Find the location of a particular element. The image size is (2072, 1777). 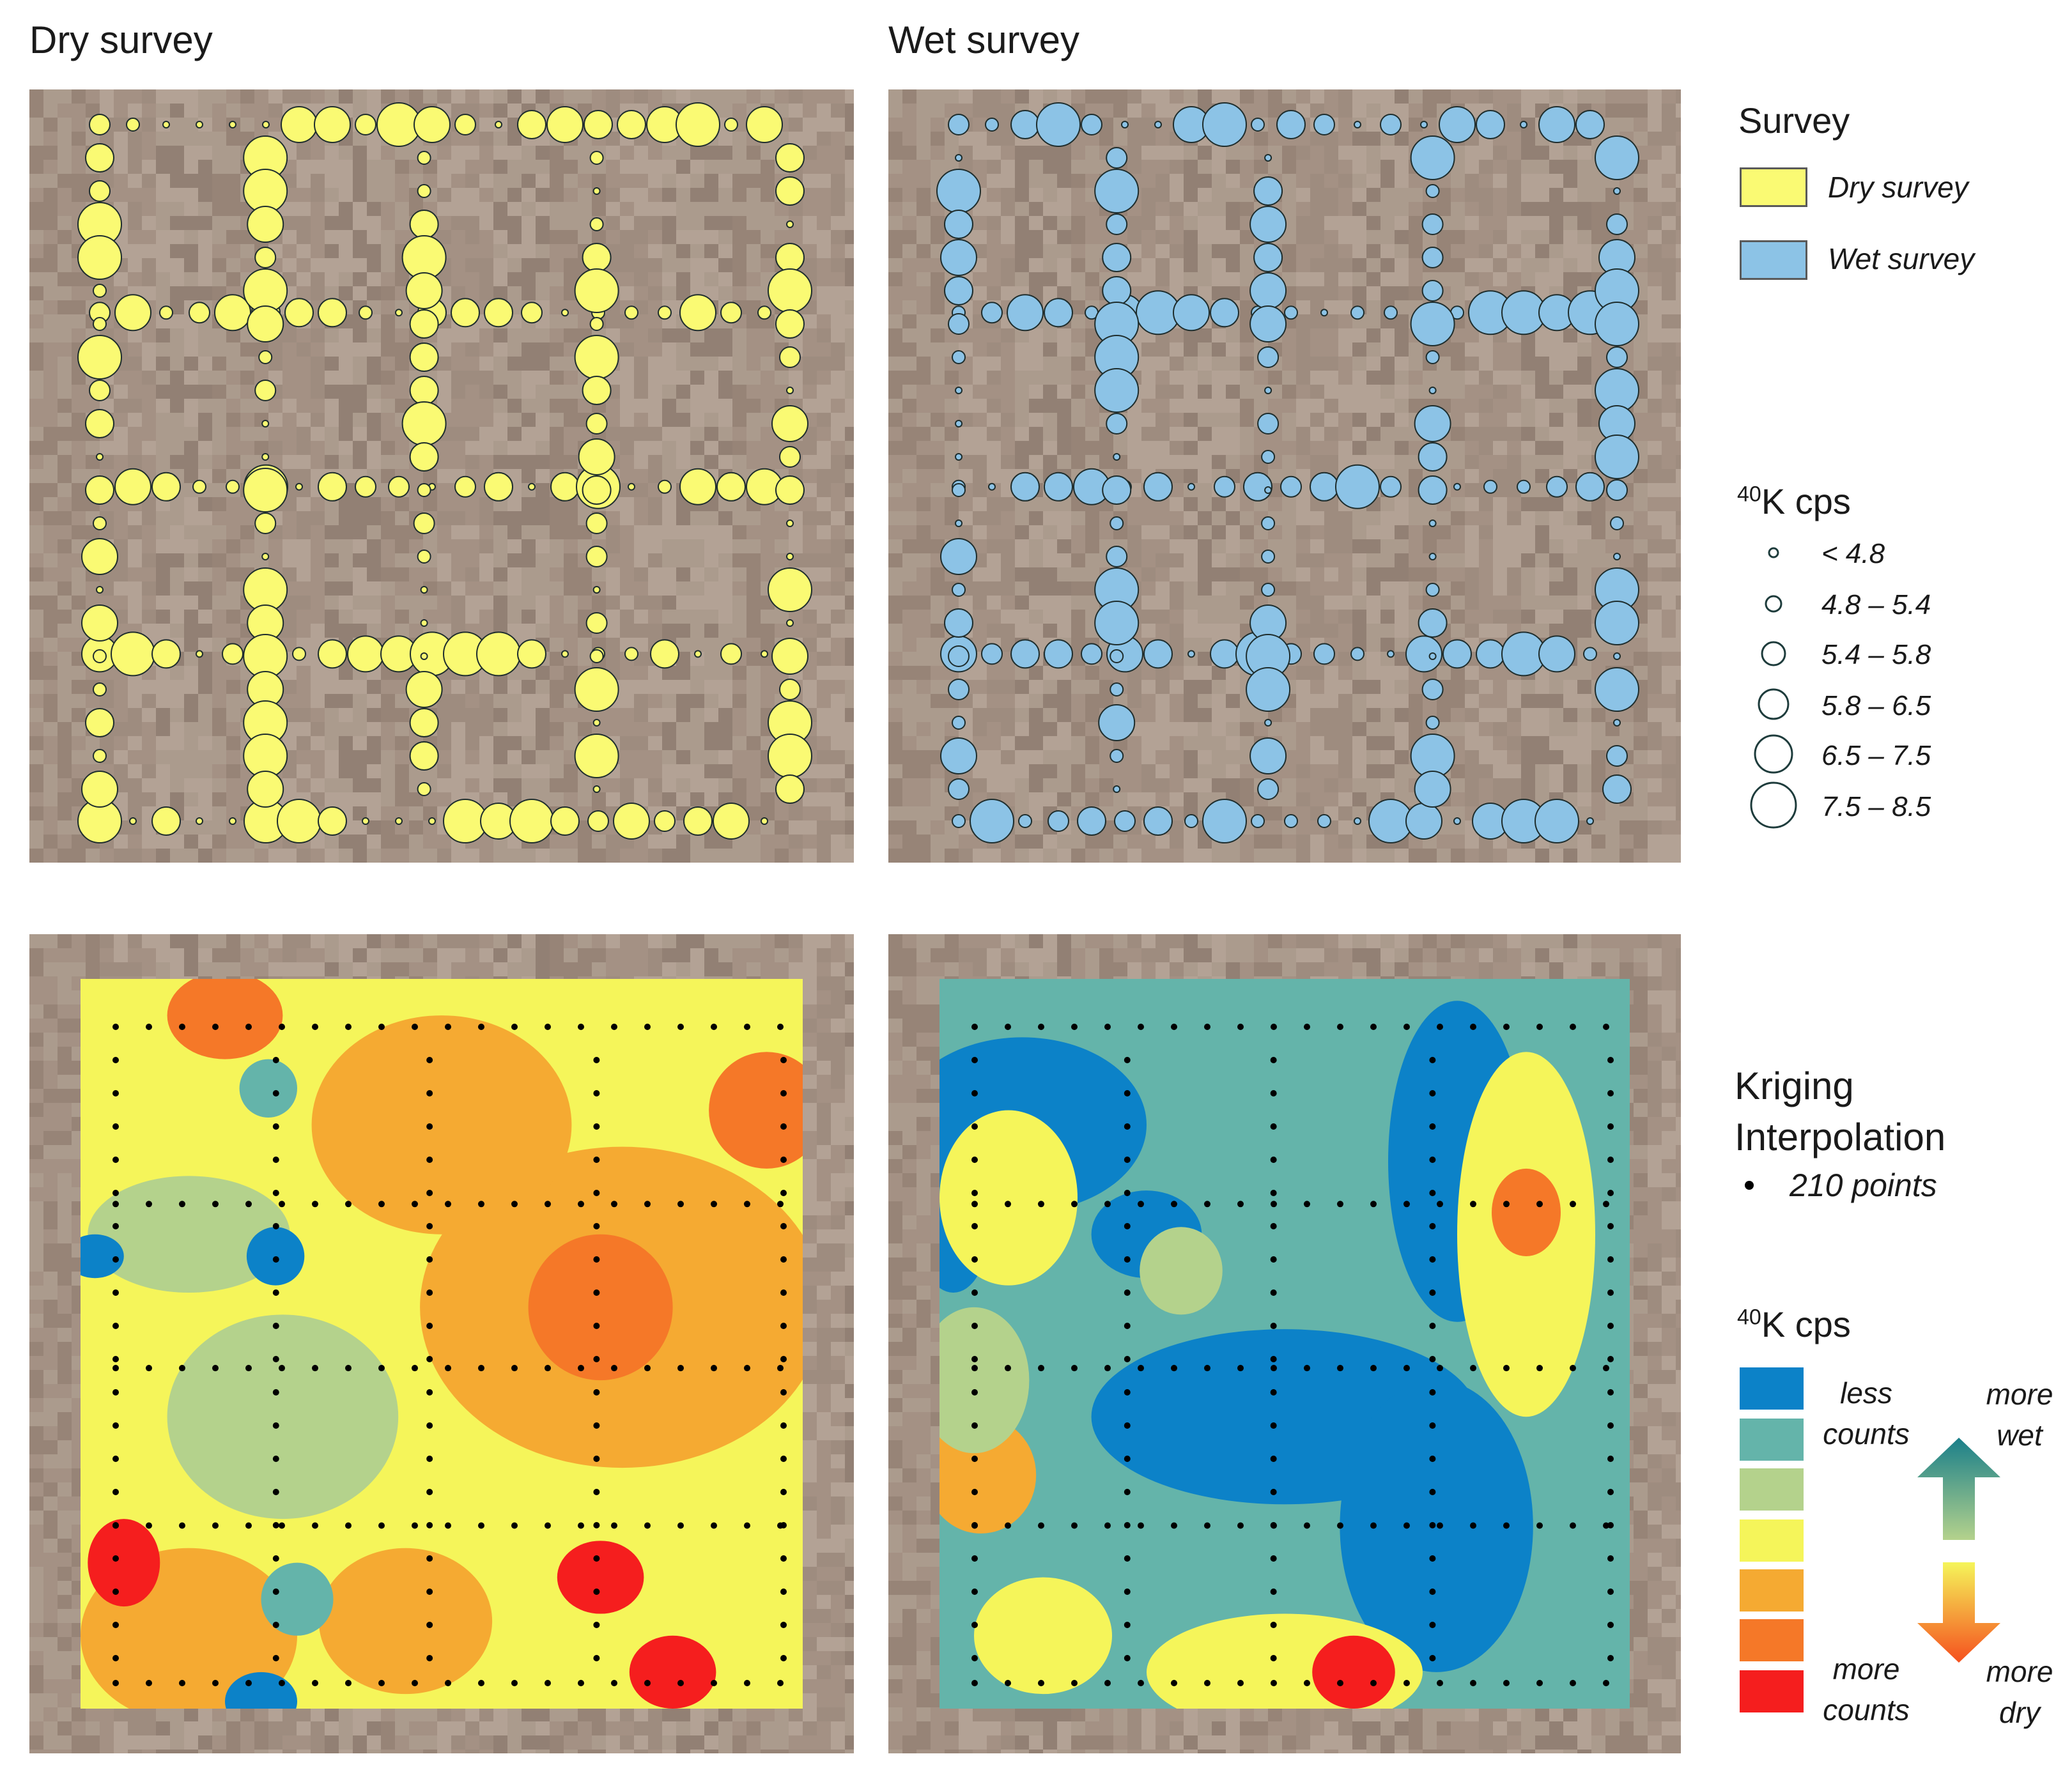

wet-dry-arrows is located at coordinates (1958, 1550).